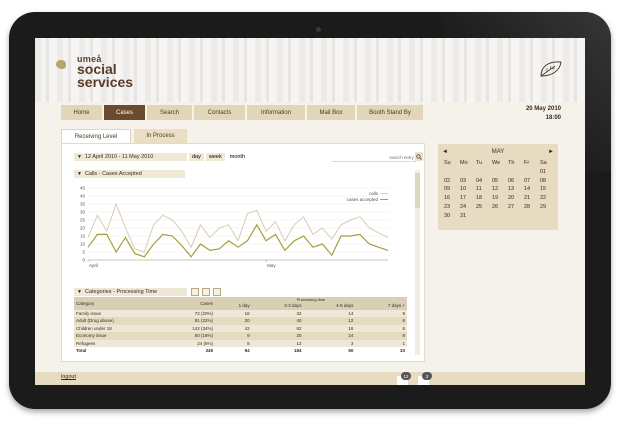  What do you see at coordinates (83, 236) in the screenshot?
I see `y-tick-label: 15` at bounding box center [83, 236].